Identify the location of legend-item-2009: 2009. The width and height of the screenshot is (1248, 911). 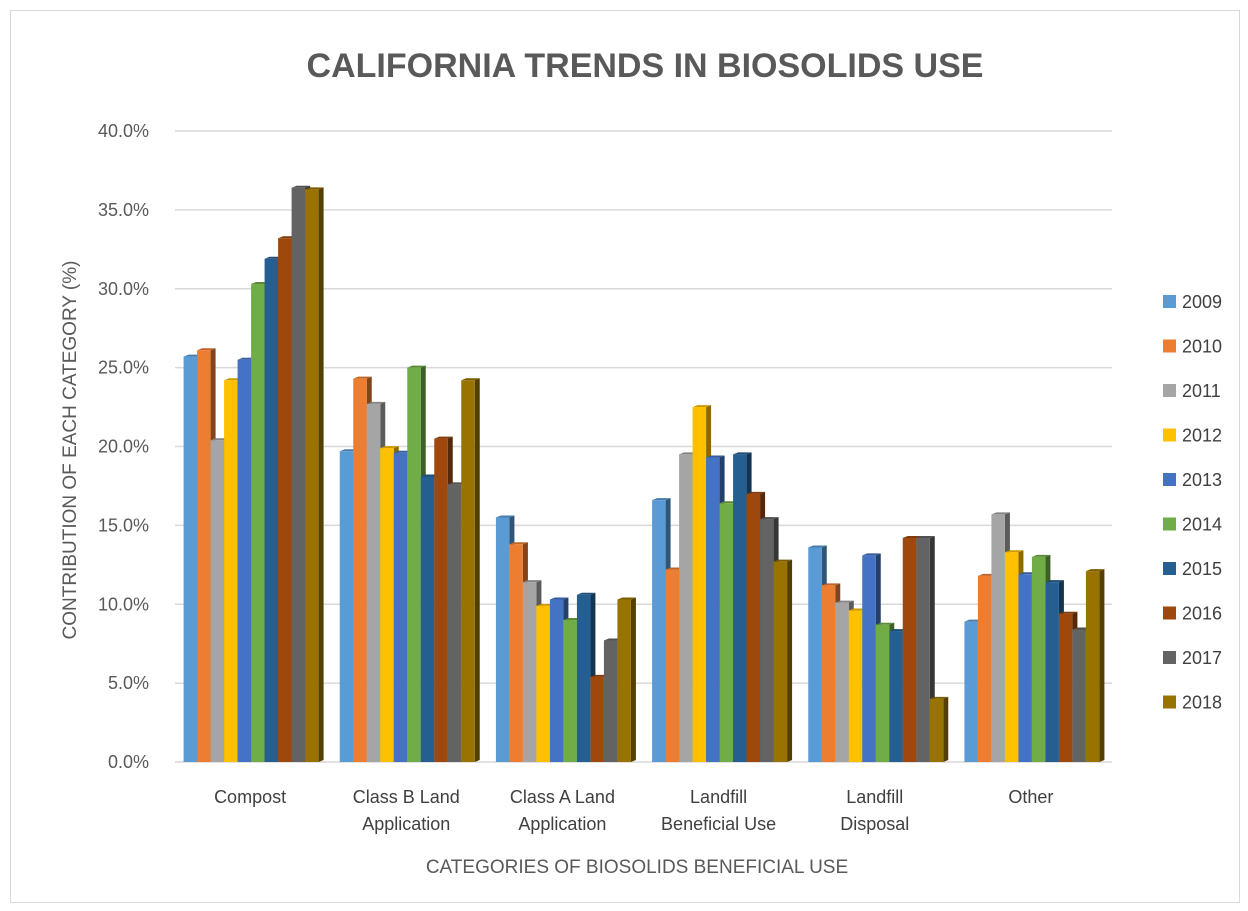
(1192, 302).